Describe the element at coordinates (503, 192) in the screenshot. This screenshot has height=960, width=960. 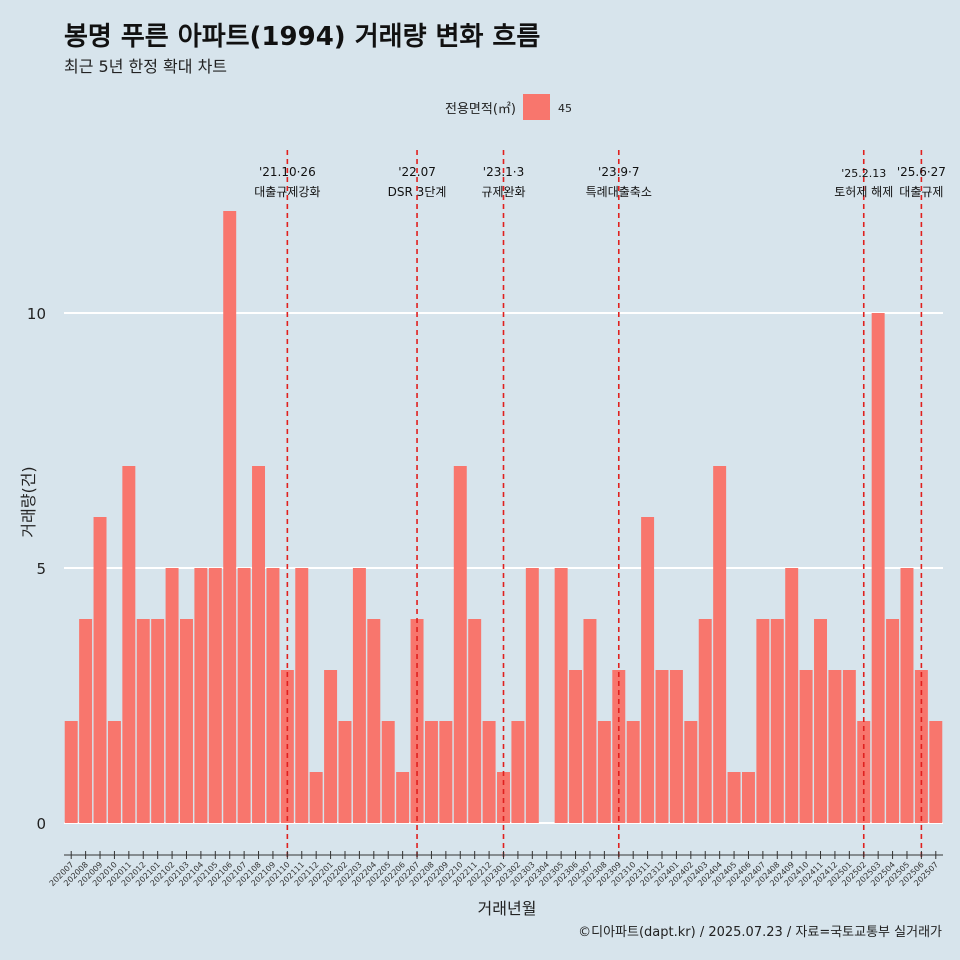
I see `annotation-label: 규제완화` at that location.